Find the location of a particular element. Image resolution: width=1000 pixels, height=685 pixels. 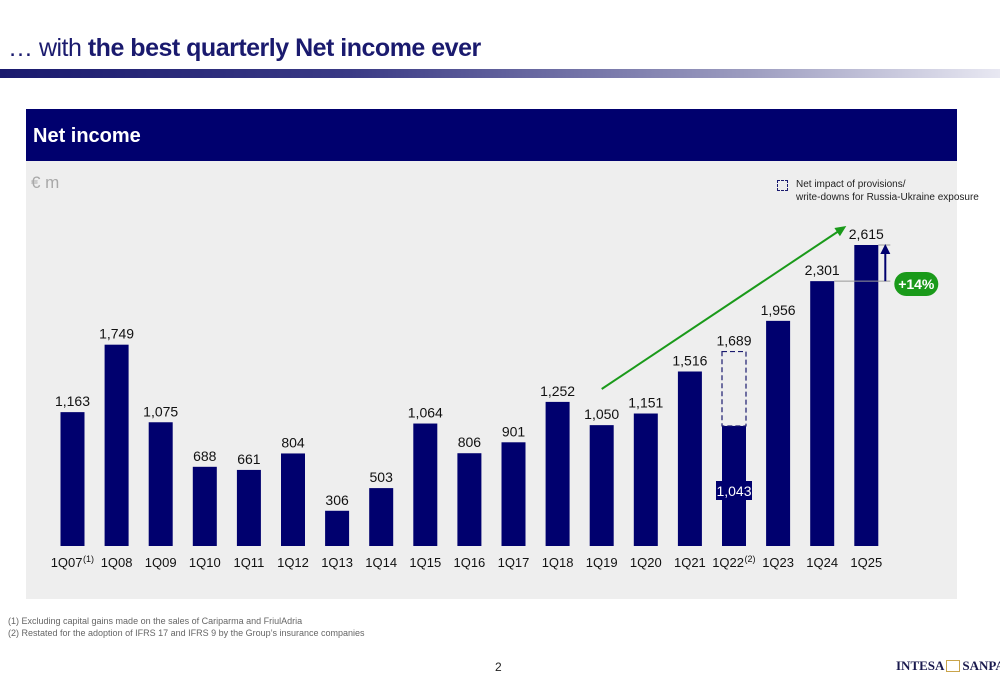

bar-1q10 is located at coordinates (204, 506).